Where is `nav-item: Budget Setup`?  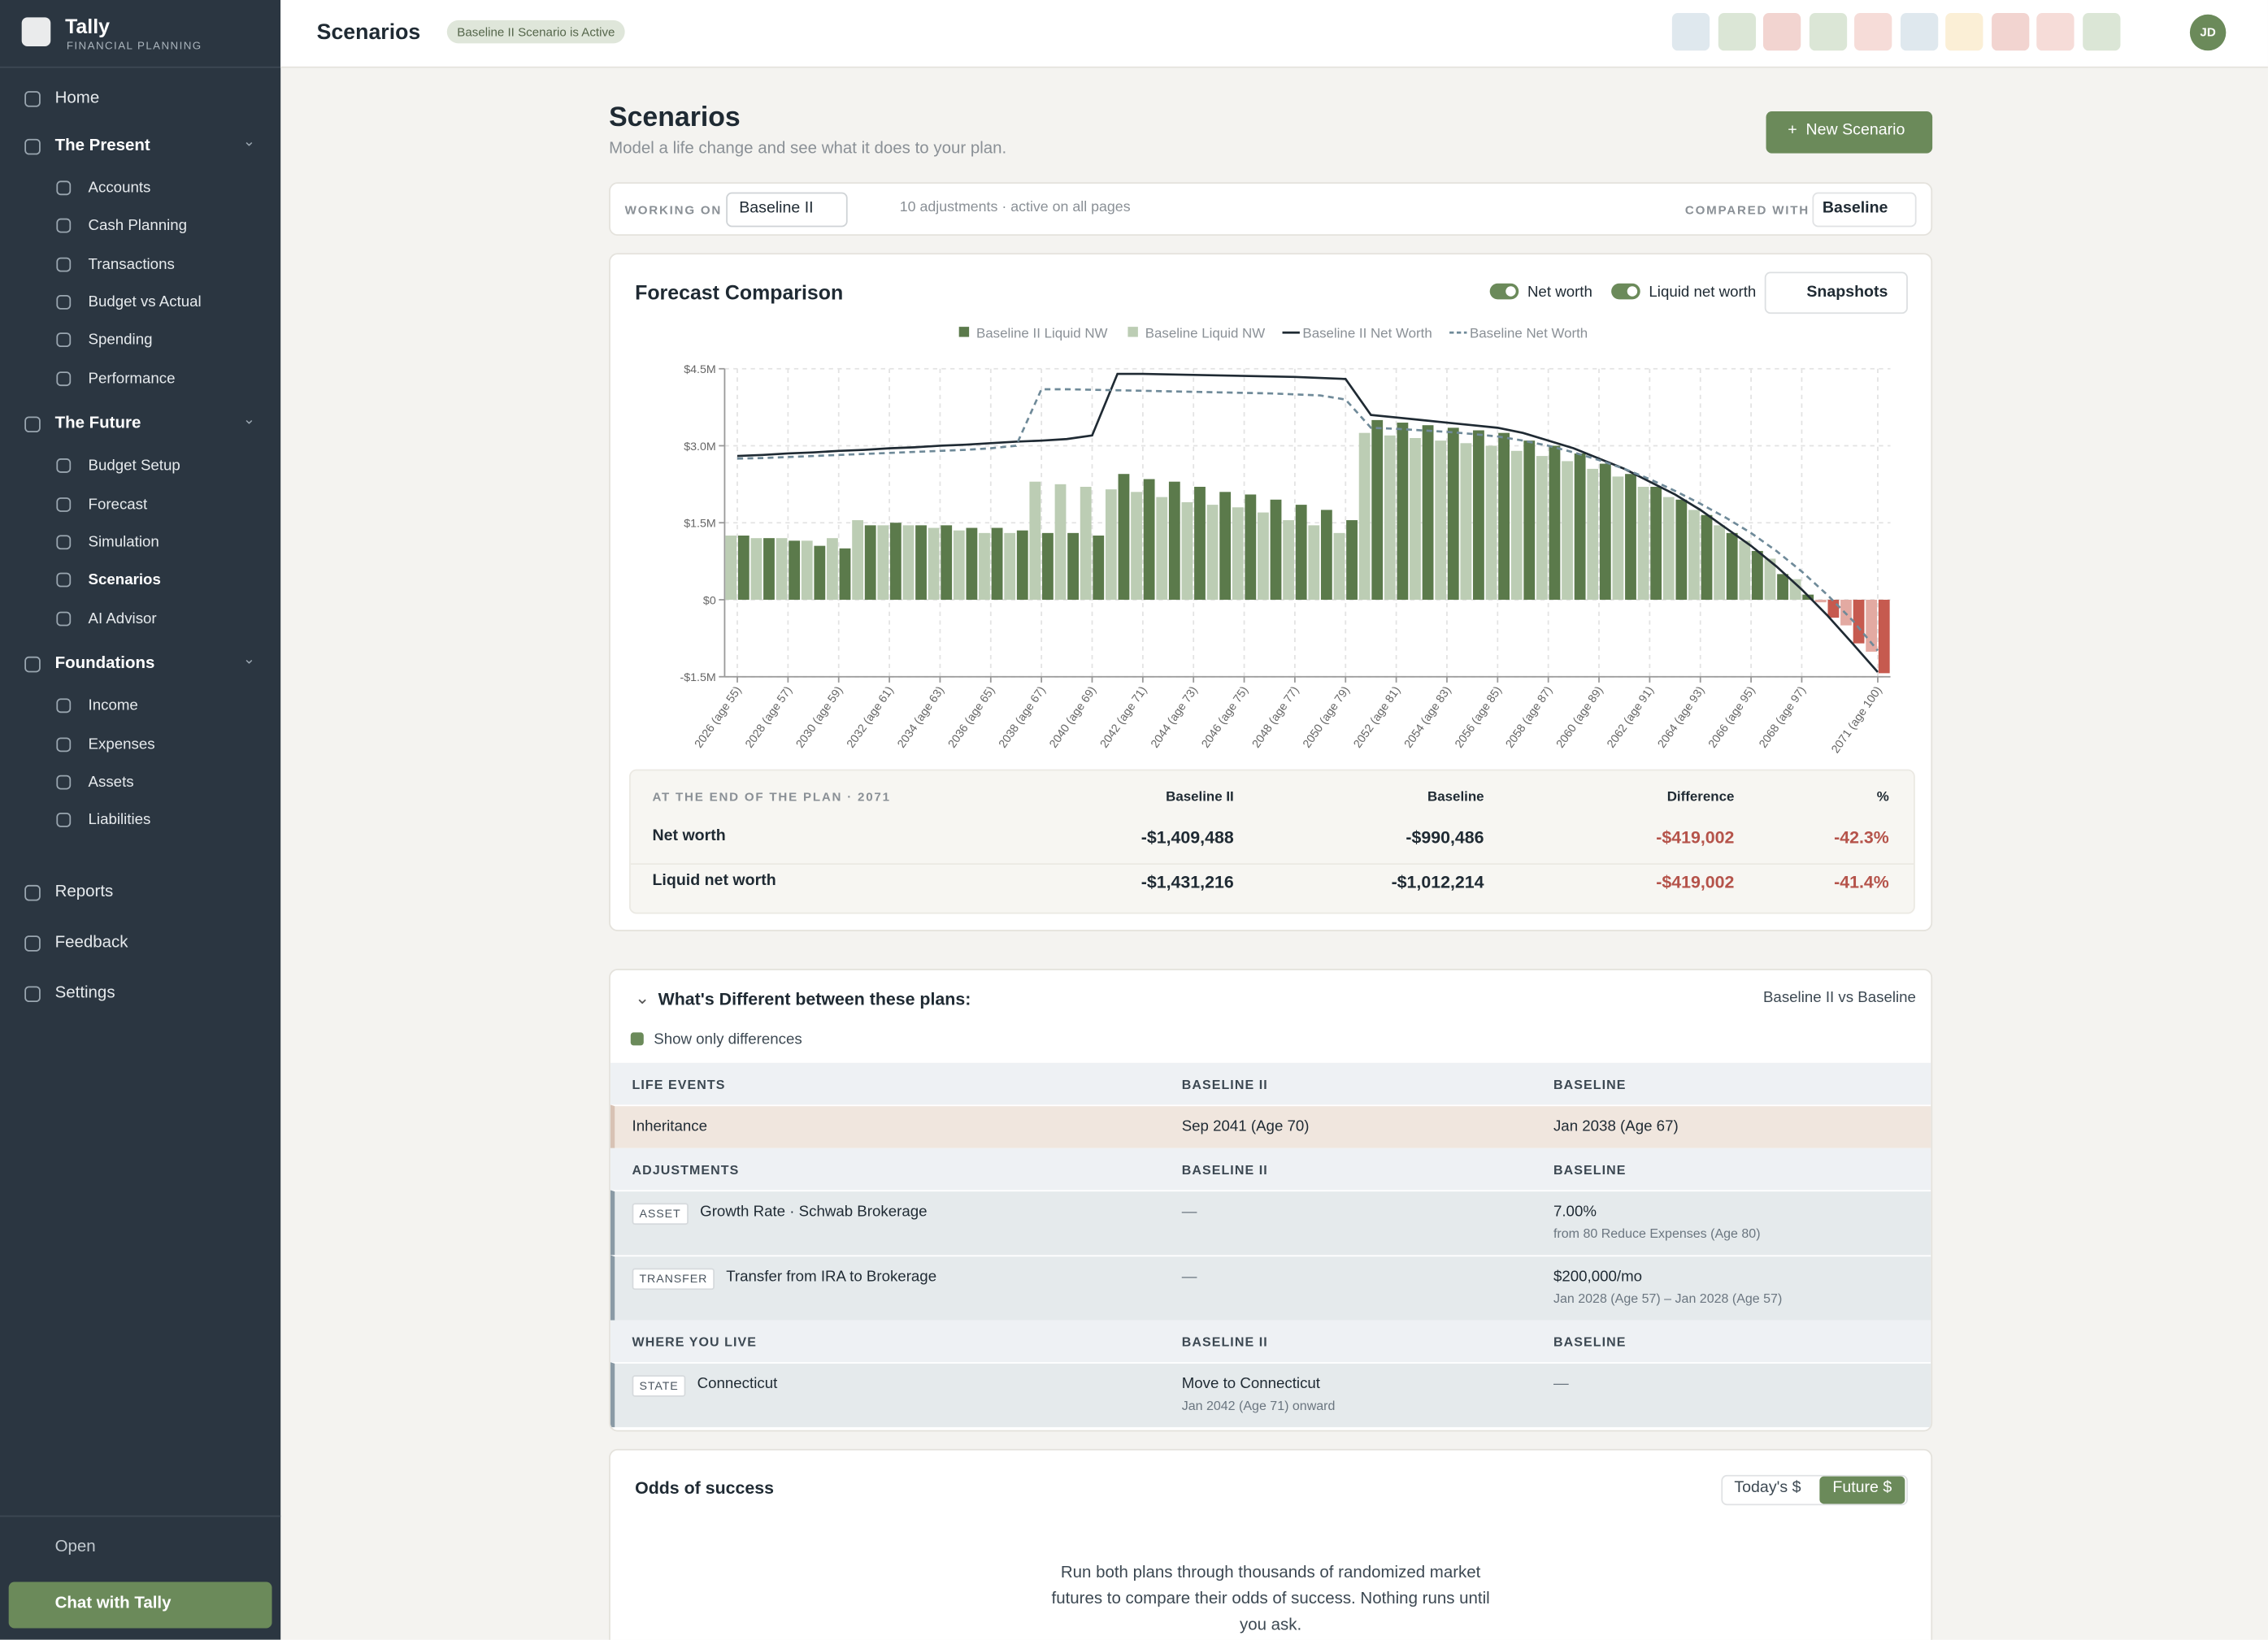
nav-item: Budget Setup is located at coordinates (134, 466).